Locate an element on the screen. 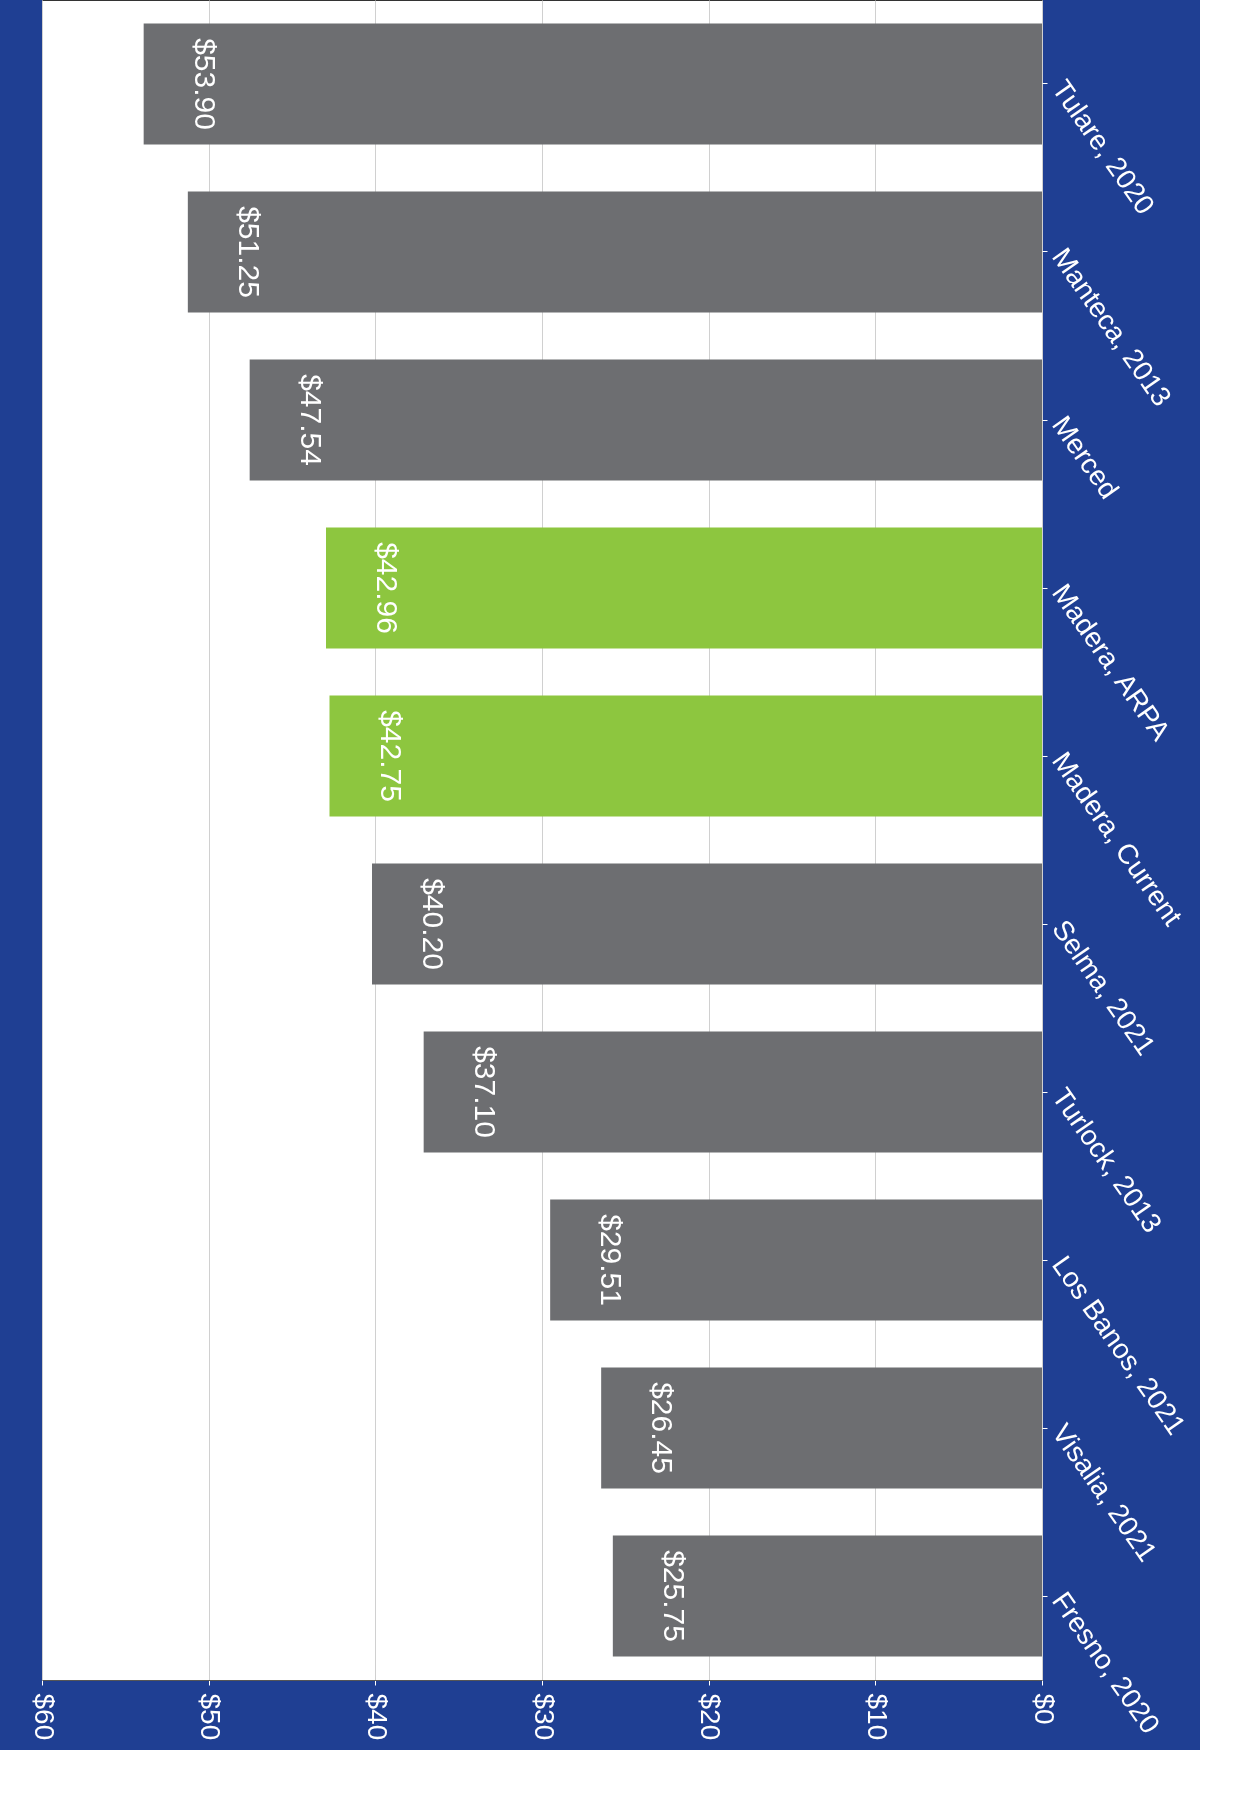 Image resolution: width=1241 pixels, height=1818 pixels. x-tick-label: $60 is located at coordinates (44, 1717).